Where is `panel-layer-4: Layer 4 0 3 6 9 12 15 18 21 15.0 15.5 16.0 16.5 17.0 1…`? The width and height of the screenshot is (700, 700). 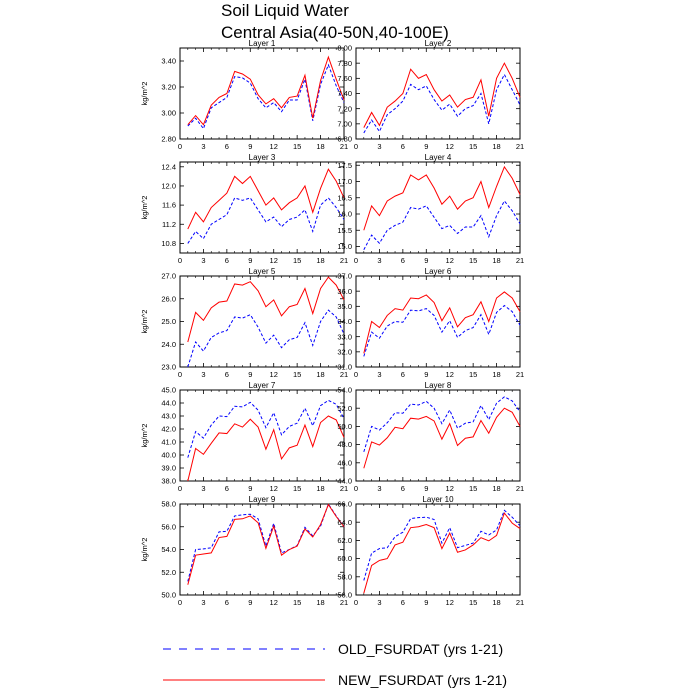
panel-layer-4: Layer 4 0 3 6 9 12 15 18 21 15.0 15.5 16.0 16.5 17.0 1… is located at coordinates (430, 209).